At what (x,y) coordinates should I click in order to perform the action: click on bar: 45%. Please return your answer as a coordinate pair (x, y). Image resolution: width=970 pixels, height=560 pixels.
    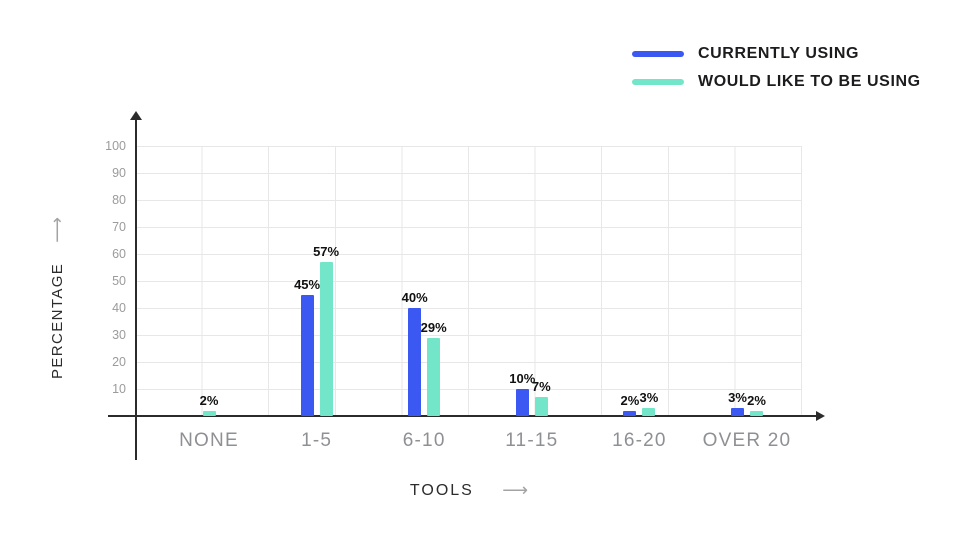
    Looking at the image, I should click on (307, 346).